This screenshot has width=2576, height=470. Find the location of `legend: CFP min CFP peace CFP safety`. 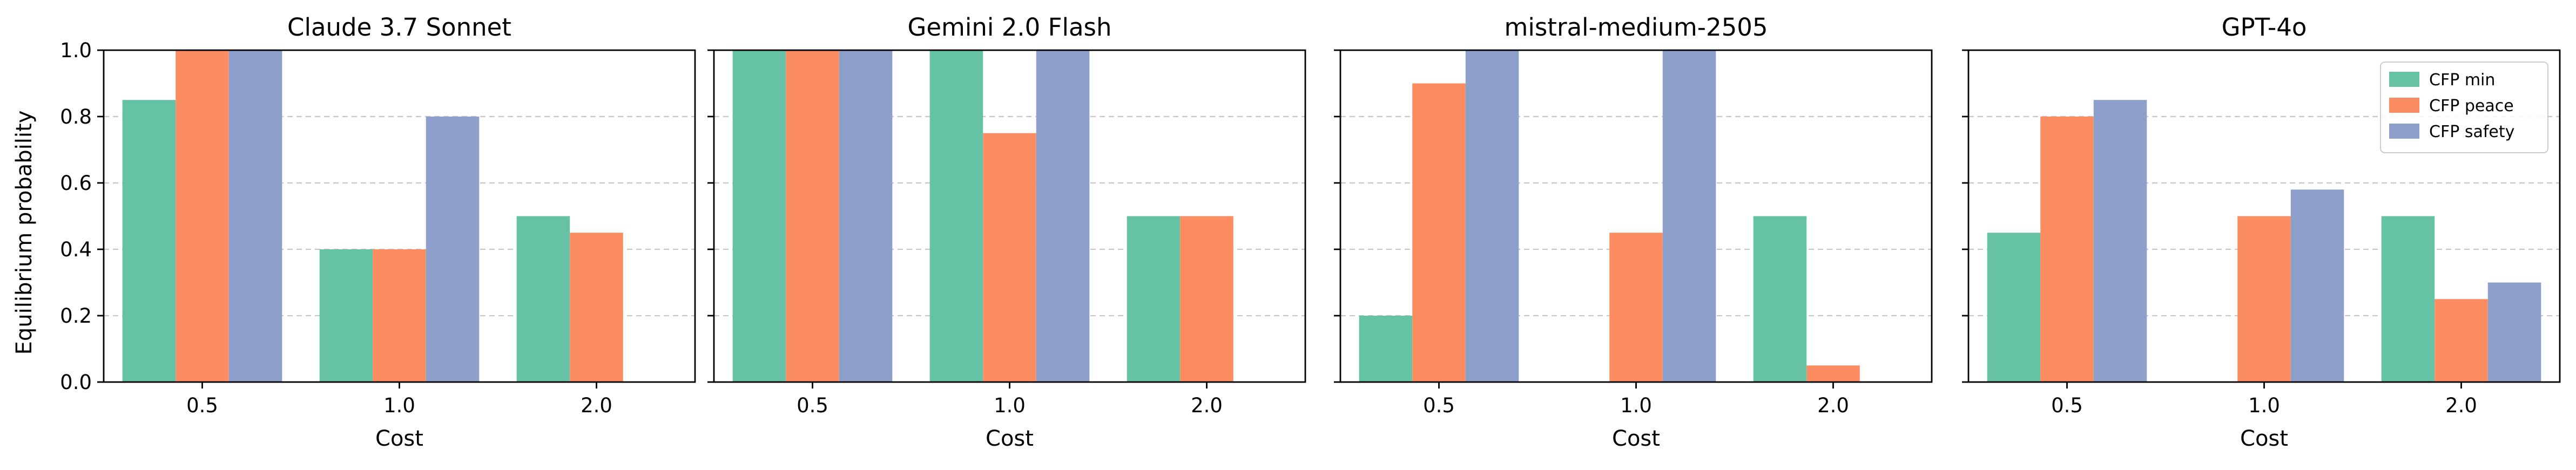

legend: CFP min CFP peace CFP safety is located at coordinates (2464, 107).